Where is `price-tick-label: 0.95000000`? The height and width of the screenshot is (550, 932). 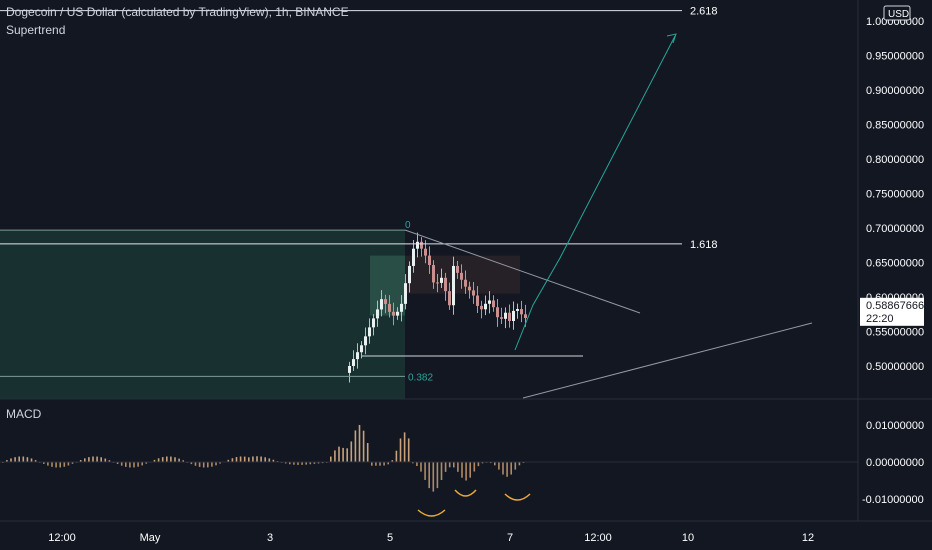
price-tick-label: 0.95000000 is located at coordinates (895, 57).